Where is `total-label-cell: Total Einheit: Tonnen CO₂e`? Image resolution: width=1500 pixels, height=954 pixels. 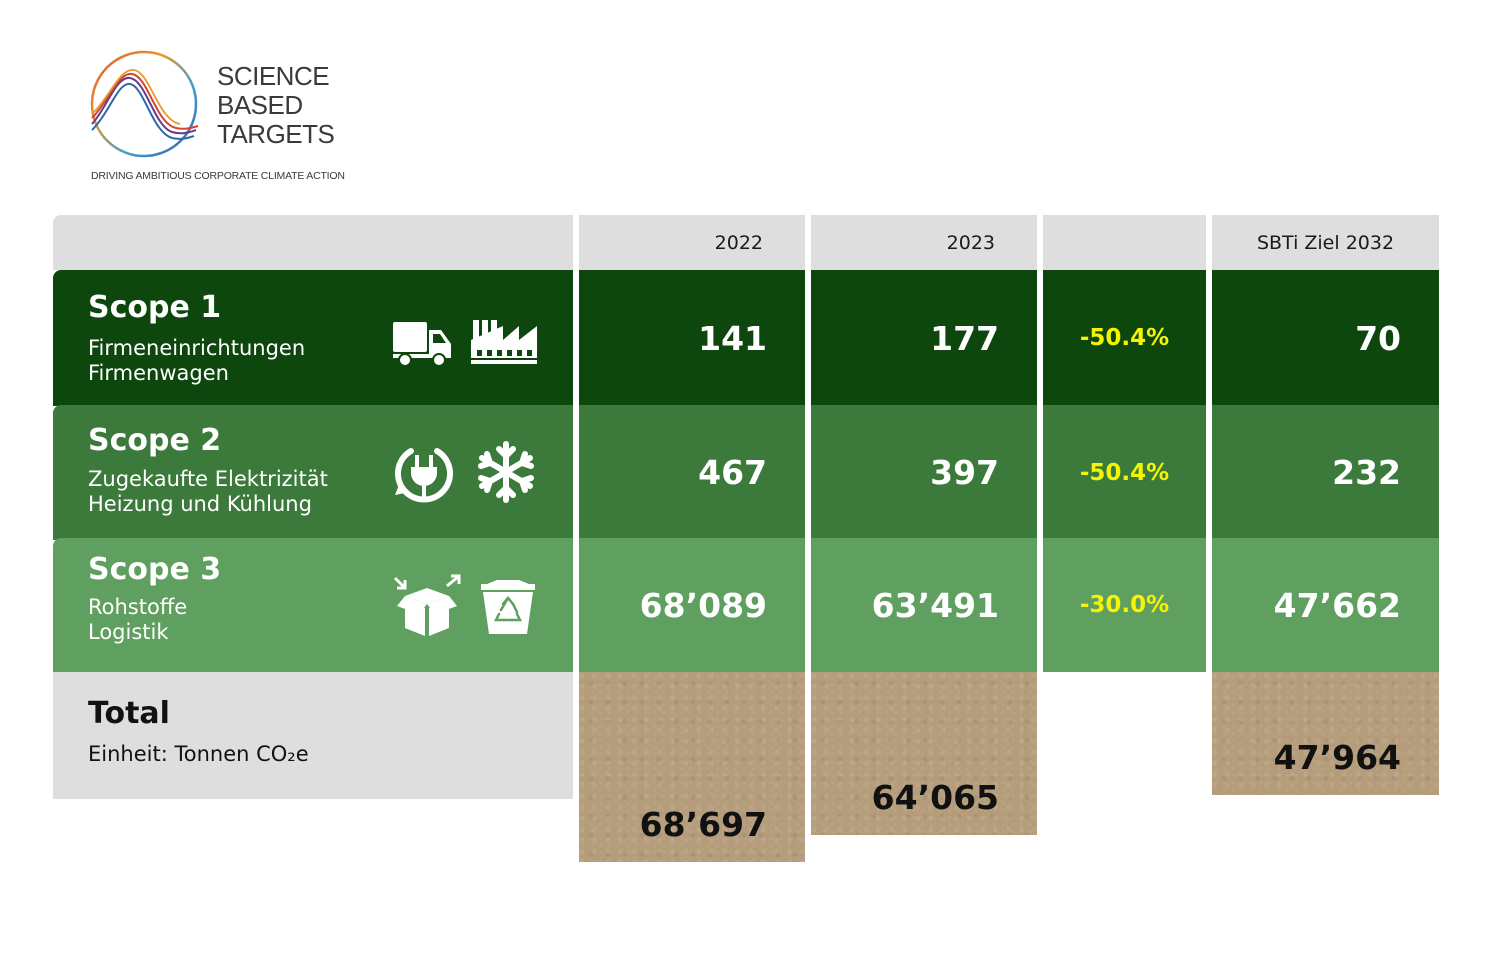 total-label-cell: Total Einheit: Tonnen CO₂e is located at coordinates (313, 735).